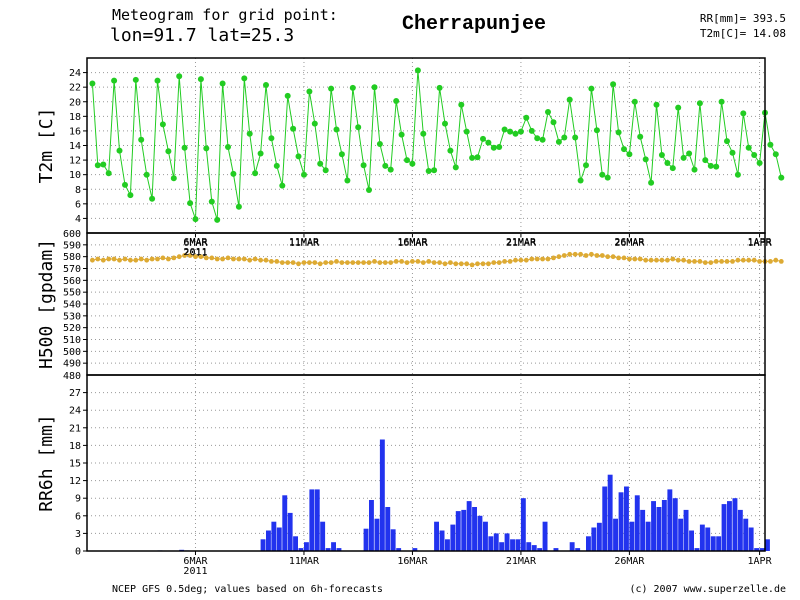 Image resolution: width=800 pixels, height=600 pixels. What do you see at coordinates (521, 242) in the screenshot?
I see `panel1-xtick-label: 21MAR` at bounding box center [521, 242].